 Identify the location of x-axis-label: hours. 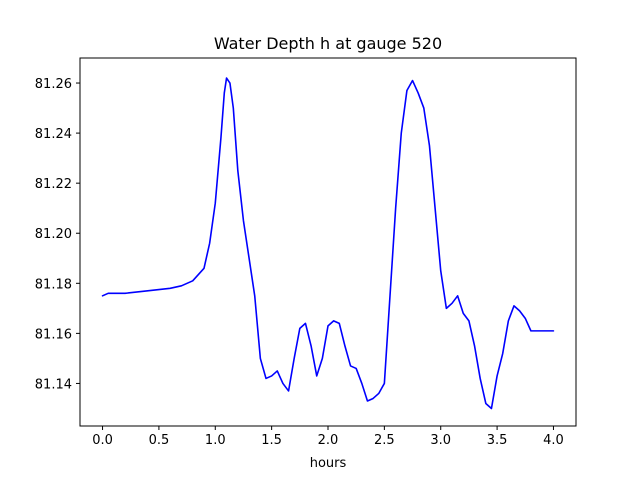
(328, 463).